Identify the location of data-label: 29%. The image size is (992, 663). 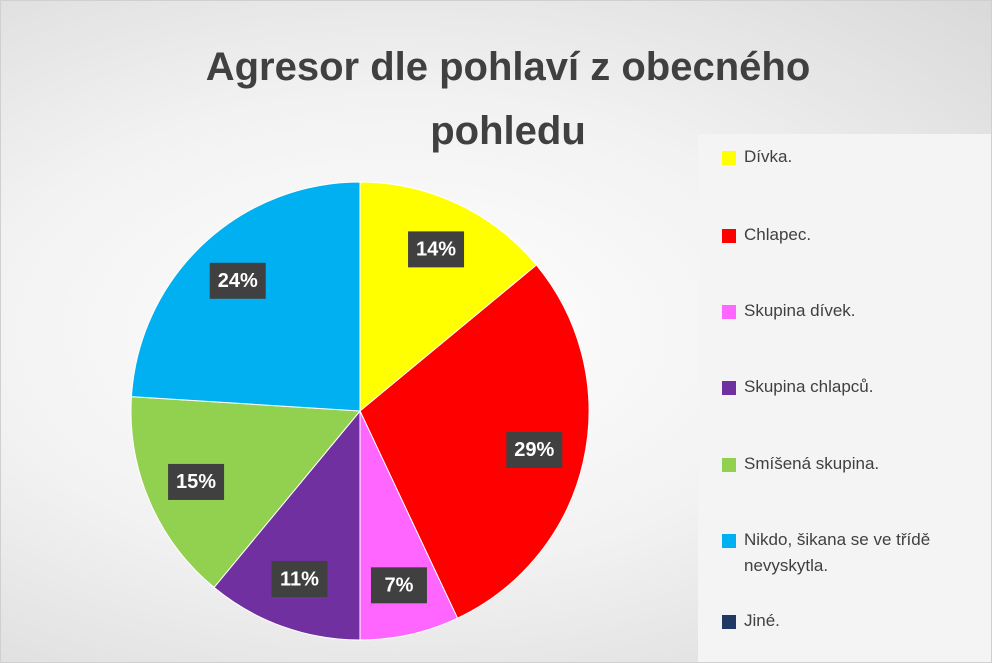
(534, 449).